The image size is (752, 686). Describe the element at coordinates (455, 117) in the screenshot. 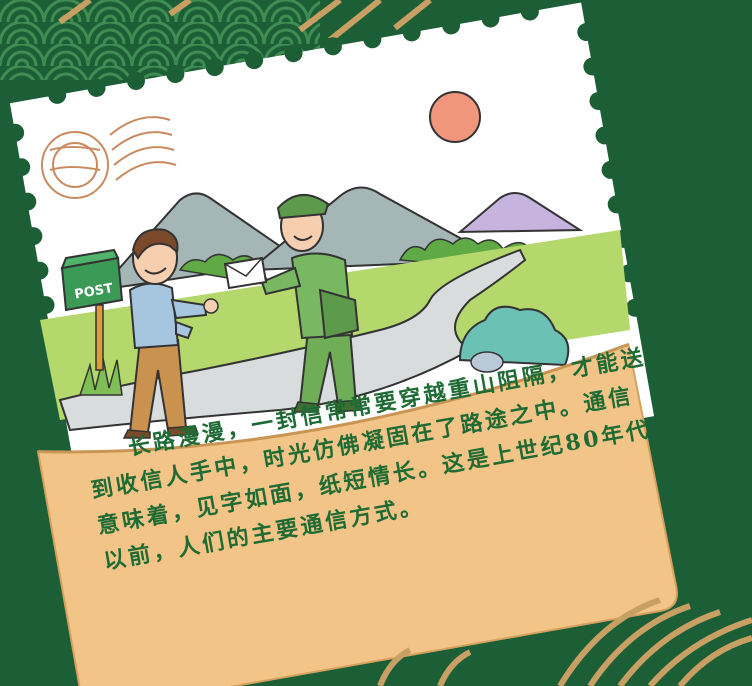

I see `sun` at that location.